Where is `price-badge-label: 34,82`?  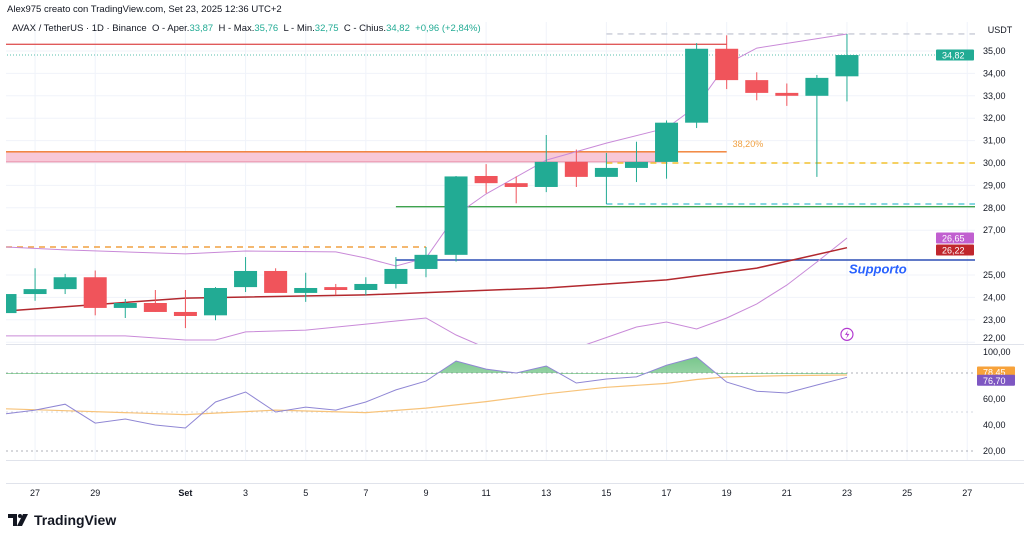
price-badge-label: 34,82 is located at coordinates (953, 56).